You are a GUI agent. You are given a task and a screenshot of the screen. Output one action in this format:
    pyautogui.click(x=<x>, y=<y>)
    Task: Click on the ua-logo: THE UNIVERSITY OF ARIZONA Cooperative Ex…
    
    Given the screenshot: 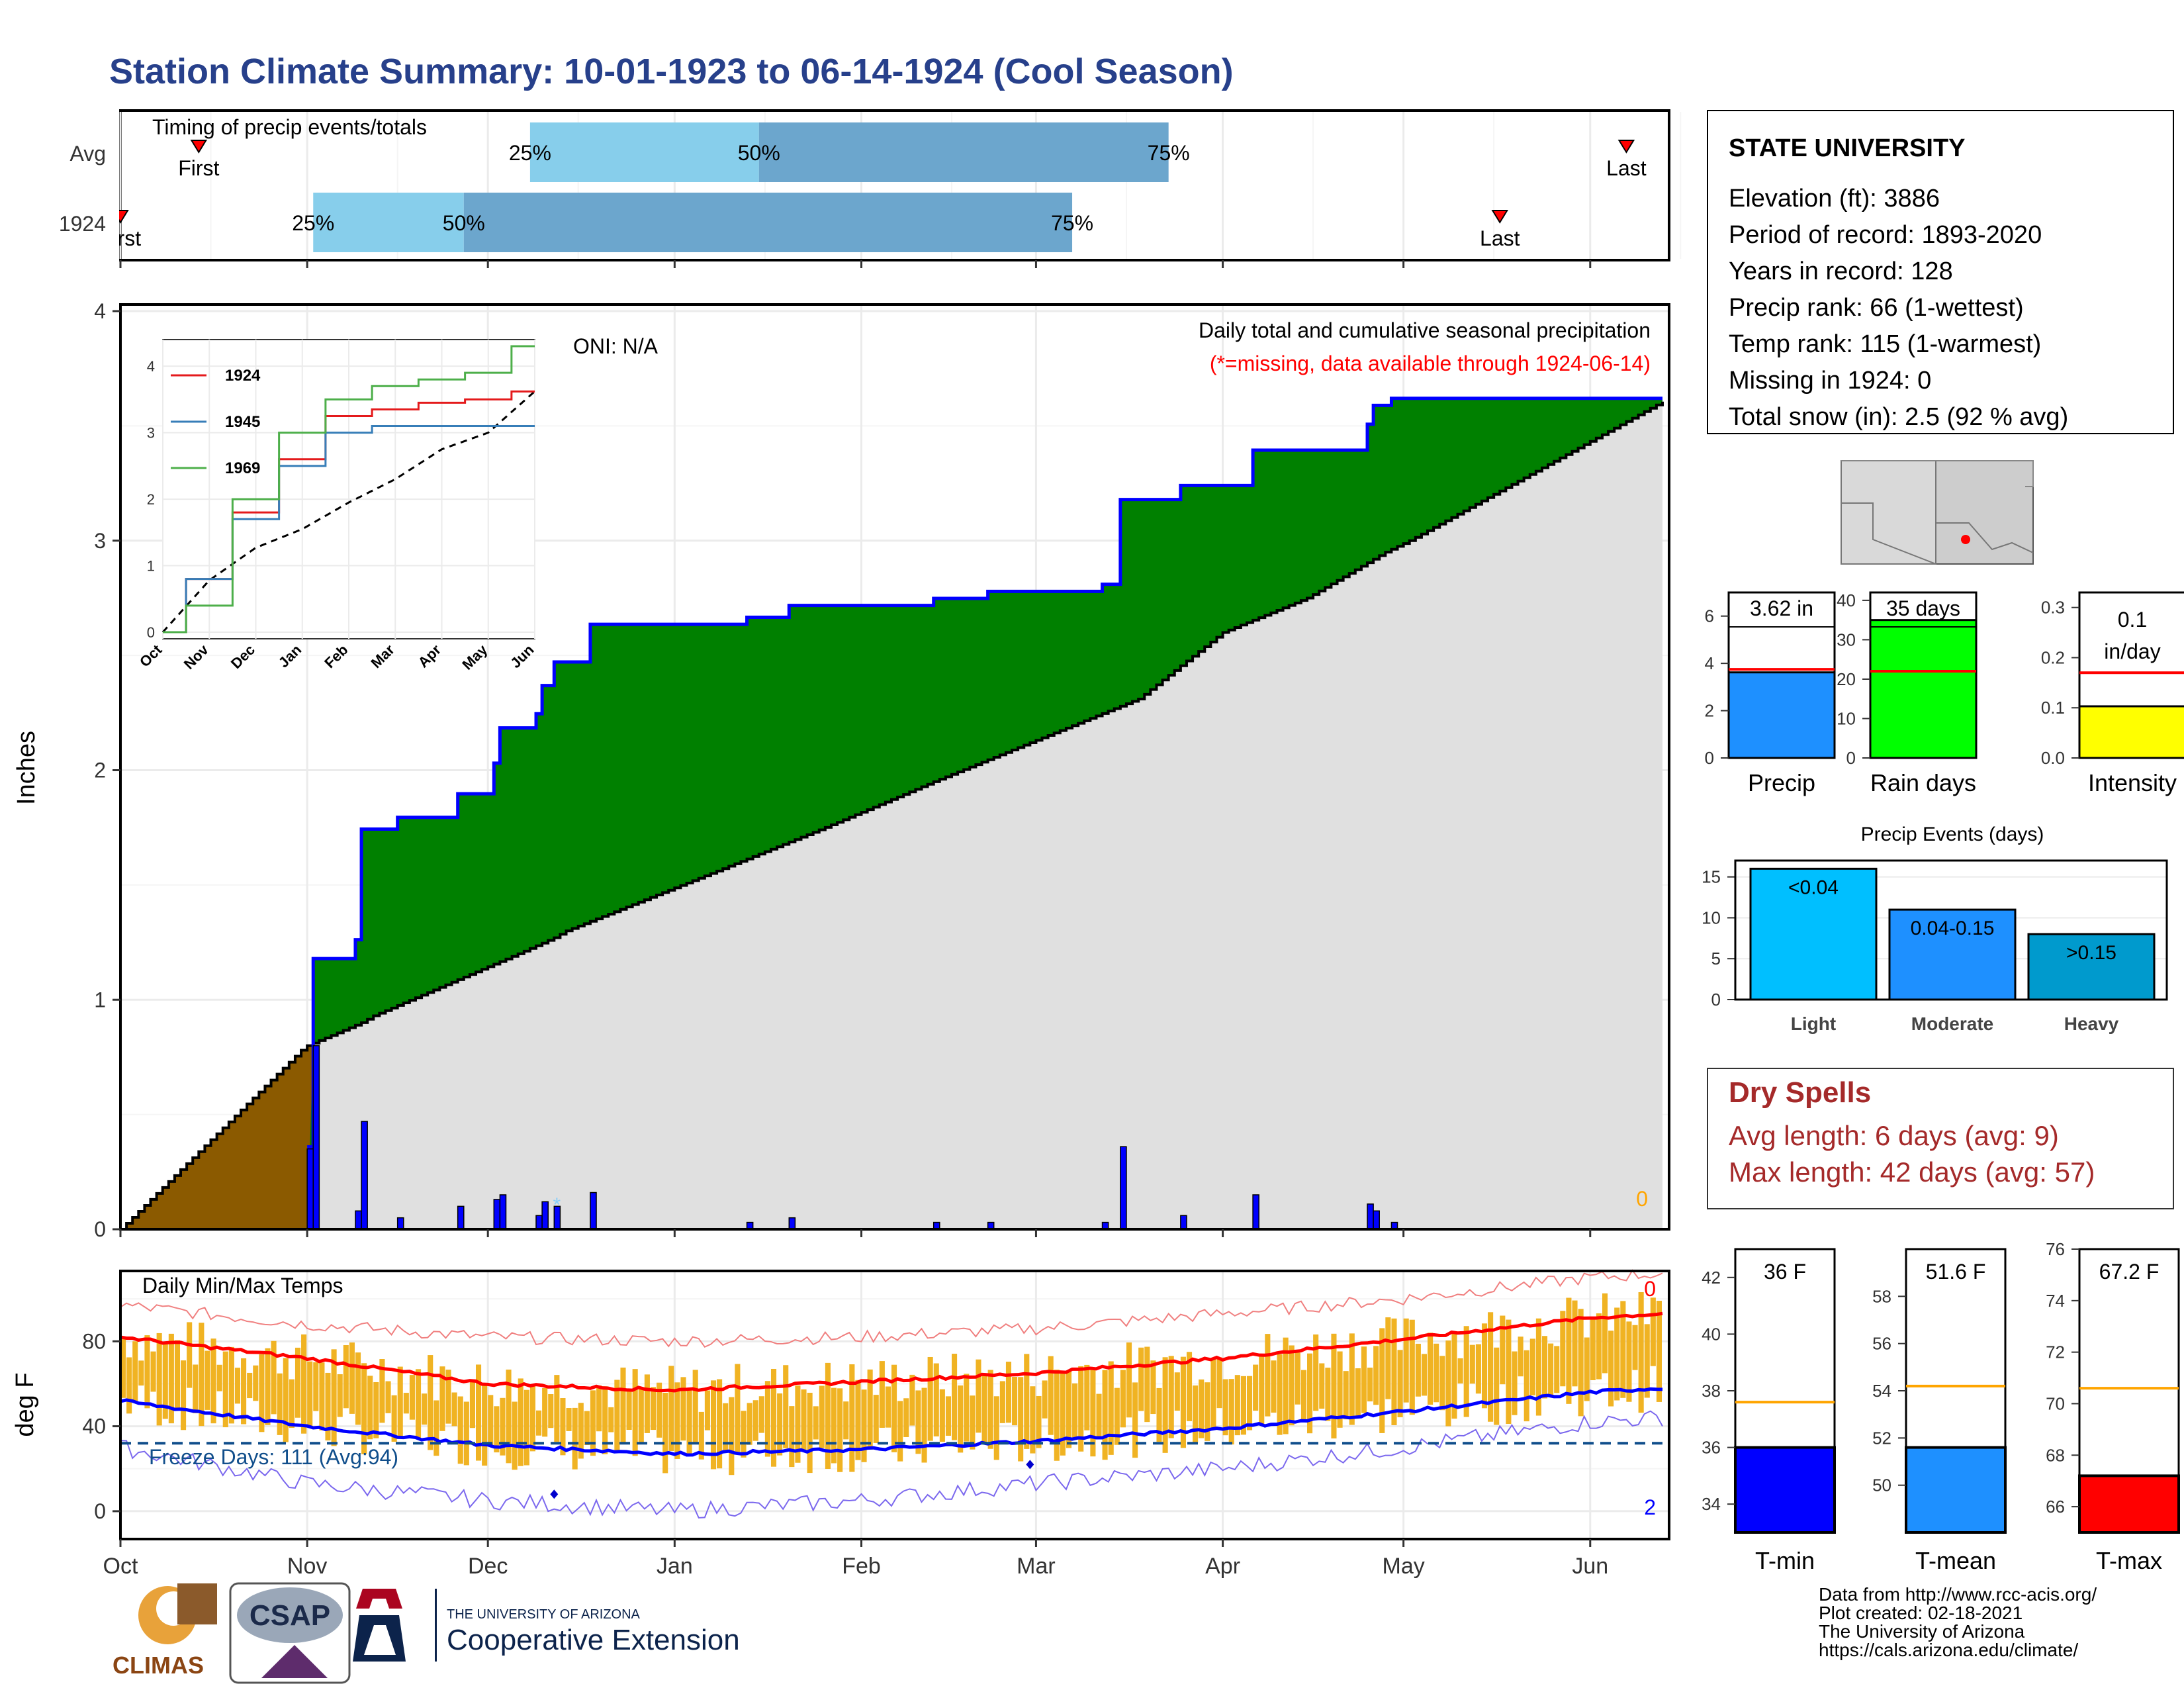 What is the action you would take?
    pyautogui.click(x=547, y=1625)
    